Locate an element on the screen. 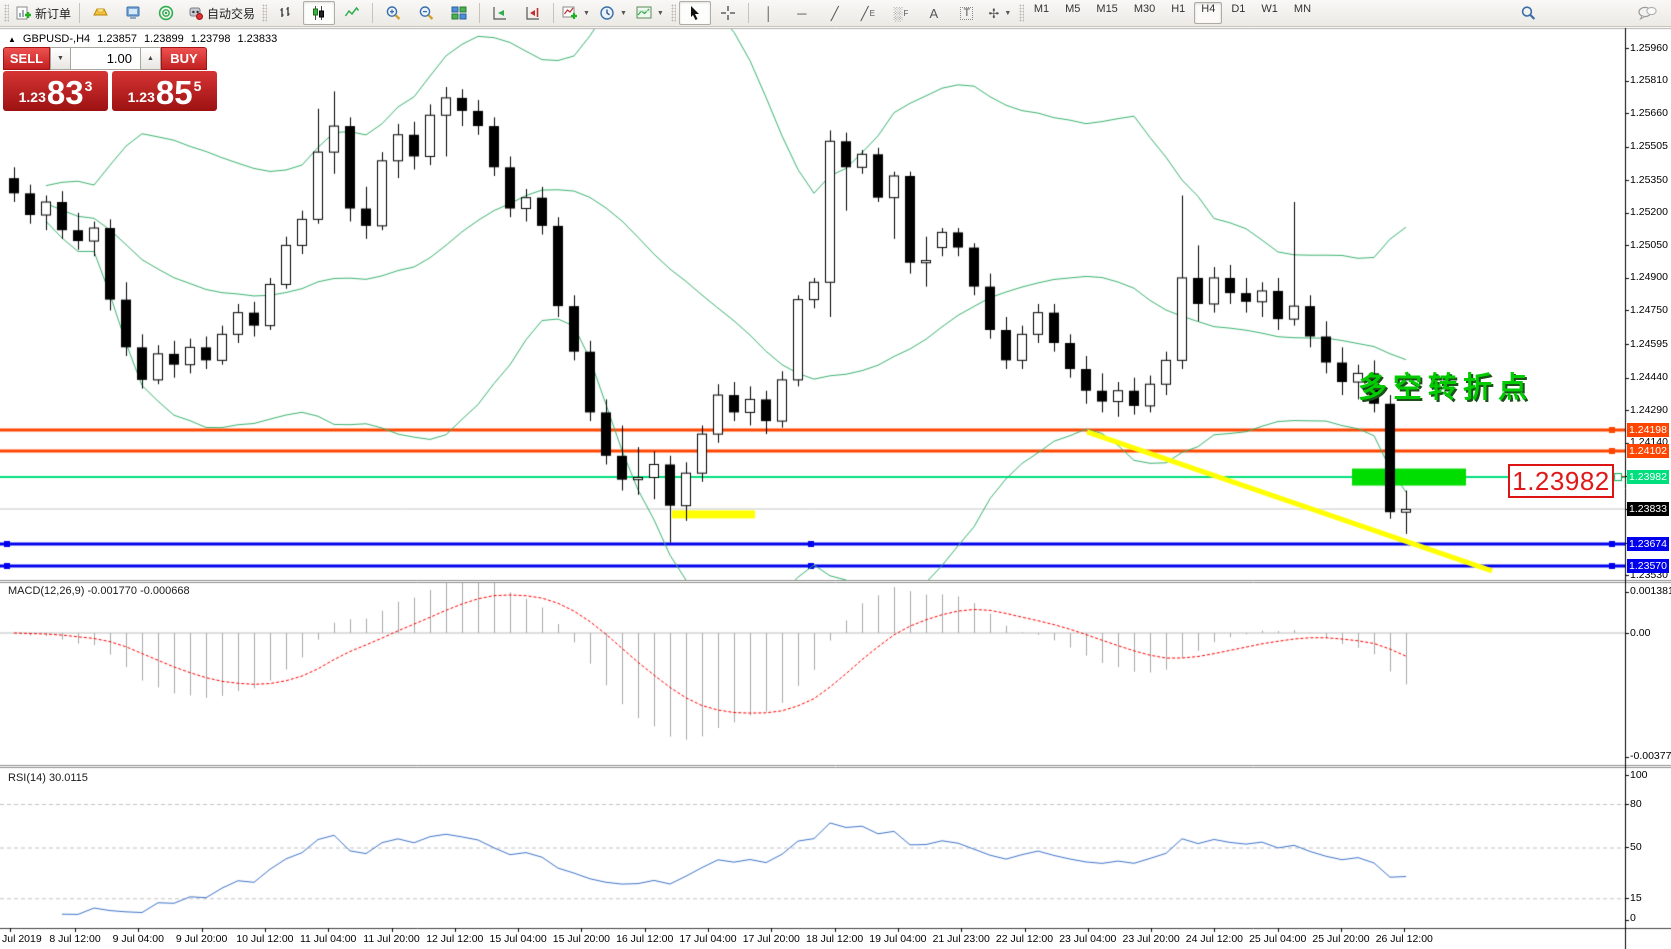 The height and width of the screenshot is (949, 1671). line-chart-button is located at coordinates (352, 13).